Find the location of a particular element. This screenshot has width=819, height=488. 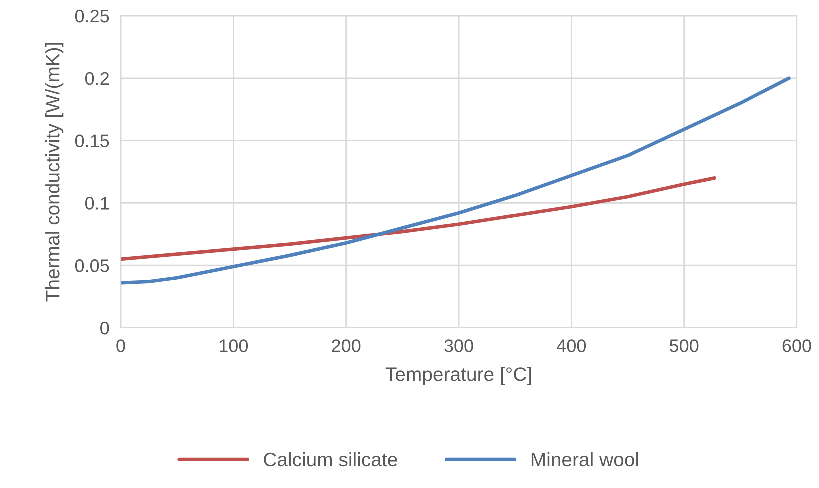

x-tick-label: 400 is located at coordinates (571, 346).